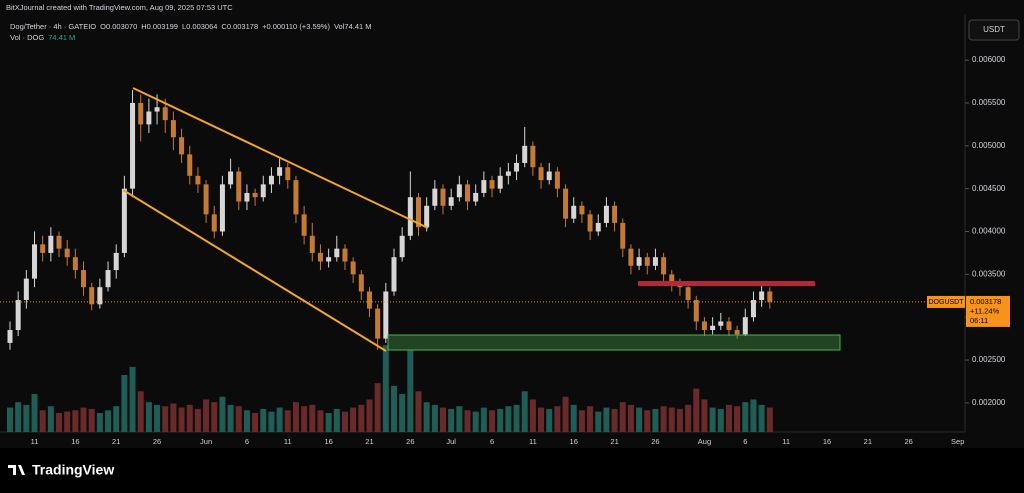 The height and width of the screenshot is (493, 1024). I want to click on change: +0.000110 (+3.59%), so click(296, 26).